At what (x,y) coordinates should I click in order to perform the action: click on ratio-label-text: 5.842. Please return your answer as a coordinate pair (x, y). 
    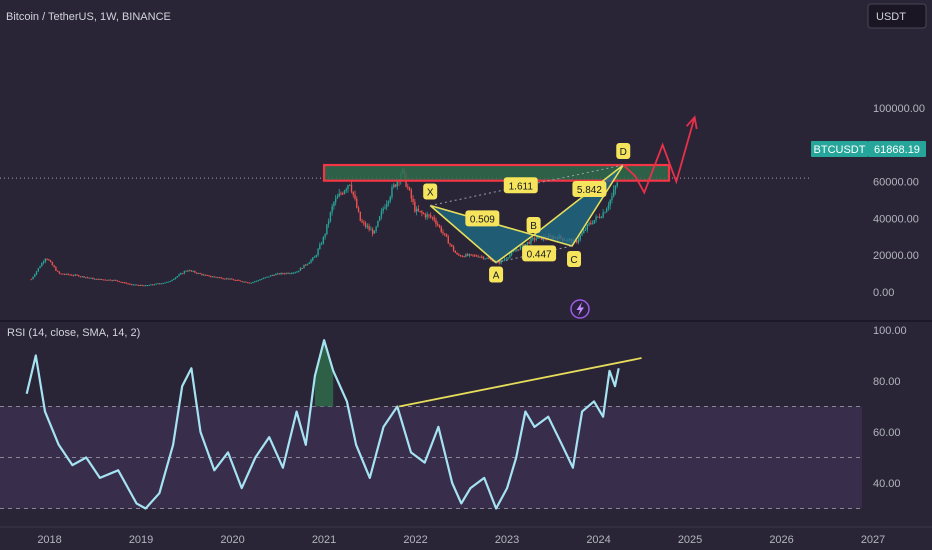
    Looking at the image, I should click on (589, 190).